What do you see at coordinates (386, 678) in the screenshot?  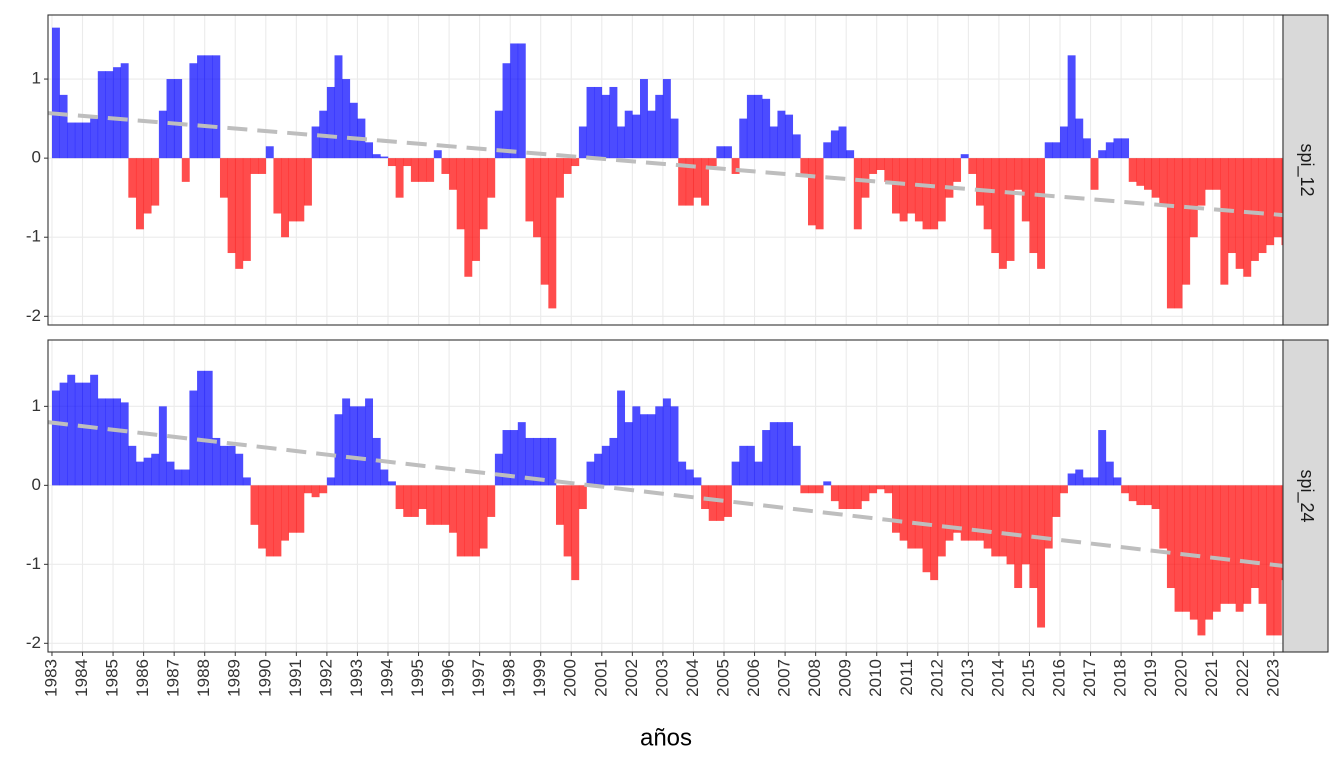 I see `x-tick-label: 1994` at bounding box center [386, 678].